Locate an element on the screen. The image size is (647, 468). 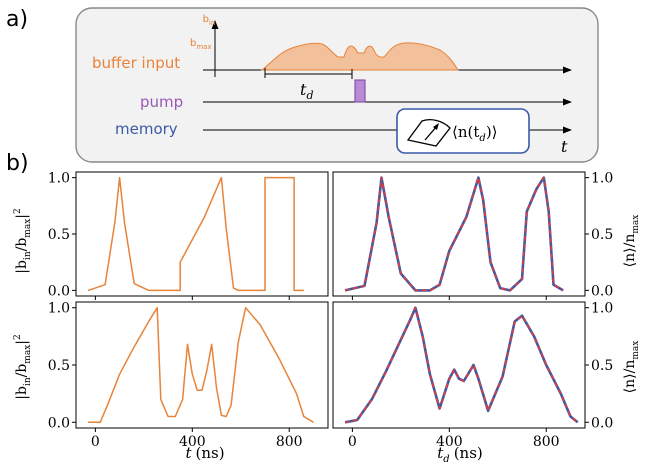
buffer-input-pulse is located at coordinates (359, 56).